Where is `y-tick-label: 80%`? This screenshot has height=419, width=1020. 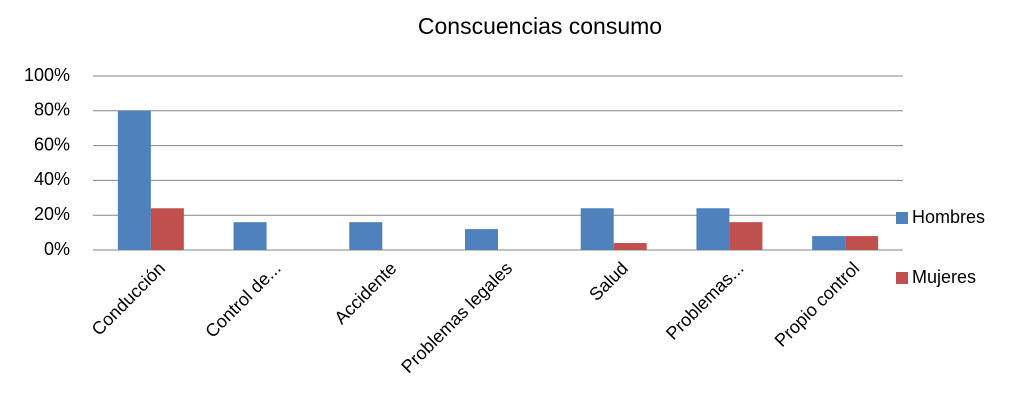 y-tick-label: 80% is located at coordinates (52, 110).